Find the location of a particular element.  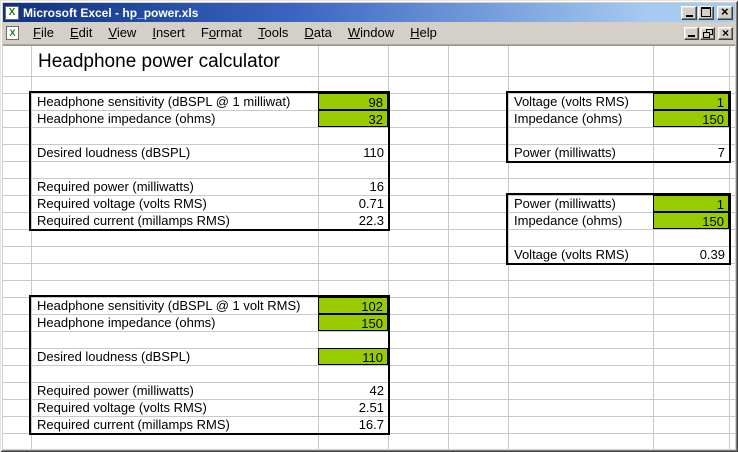

result-cell: 2.51 is located at coordinates (371, 407).